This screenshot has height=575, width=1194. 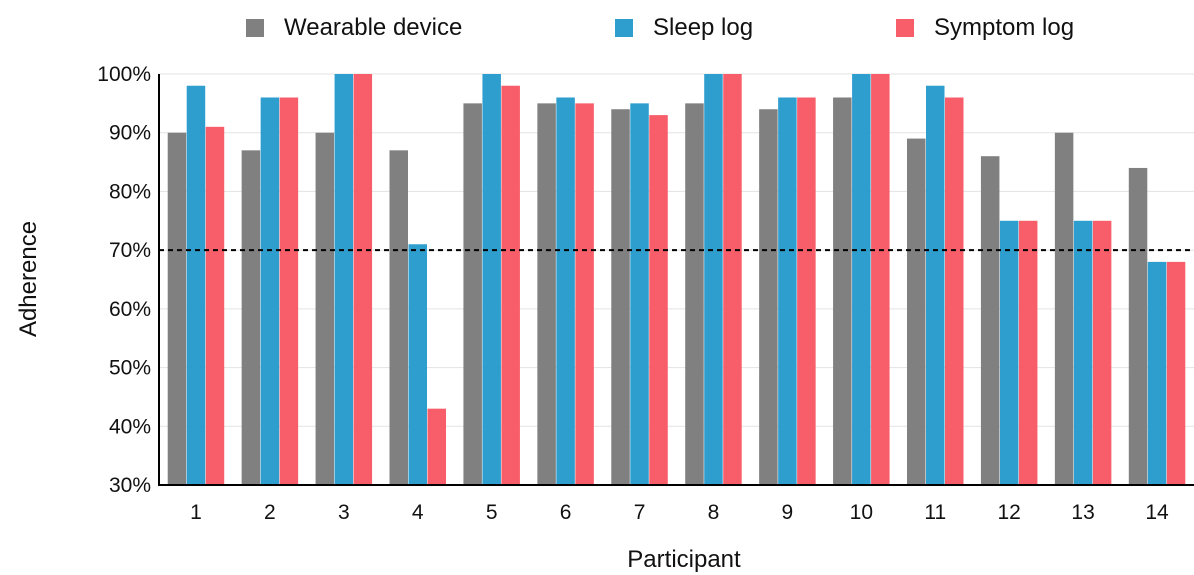 I want to click on x-tick-label: 3, so click(x=344, y=512).